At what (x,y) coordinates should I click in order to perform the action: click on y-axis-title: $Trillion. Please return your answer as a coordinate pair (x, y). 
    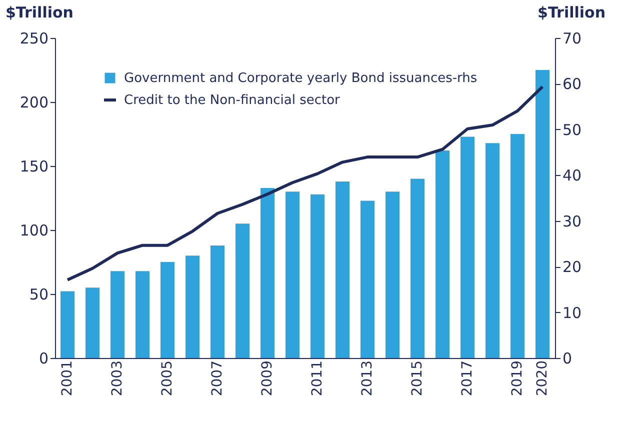
    Looking at the image, I should click on (40, 13).